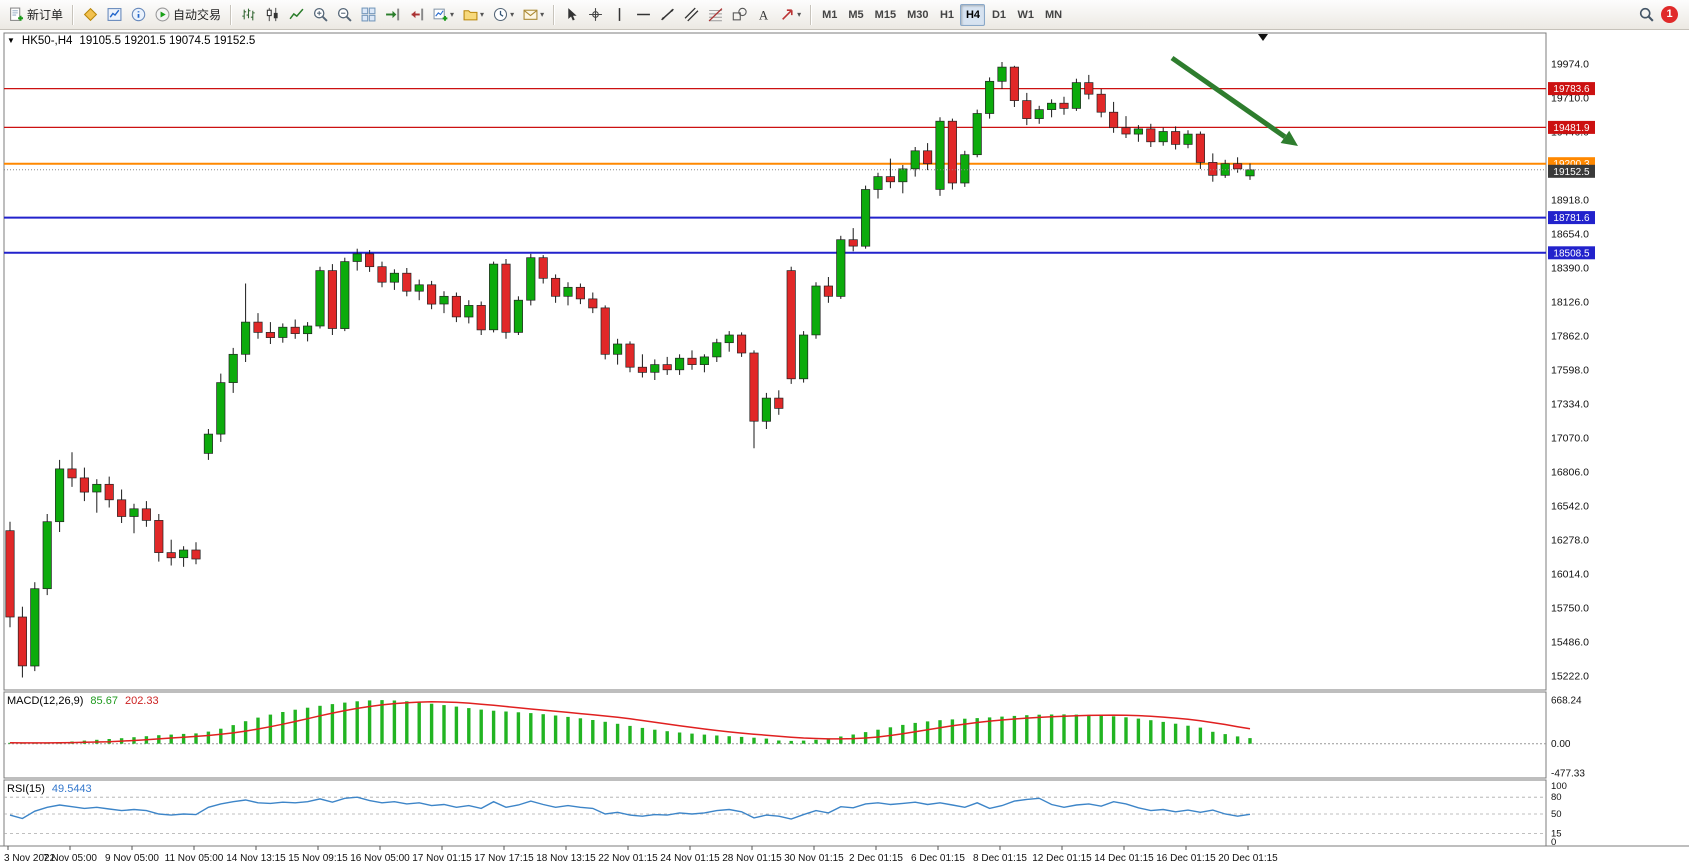  I want to click on shapes-button, so click(739, 15).